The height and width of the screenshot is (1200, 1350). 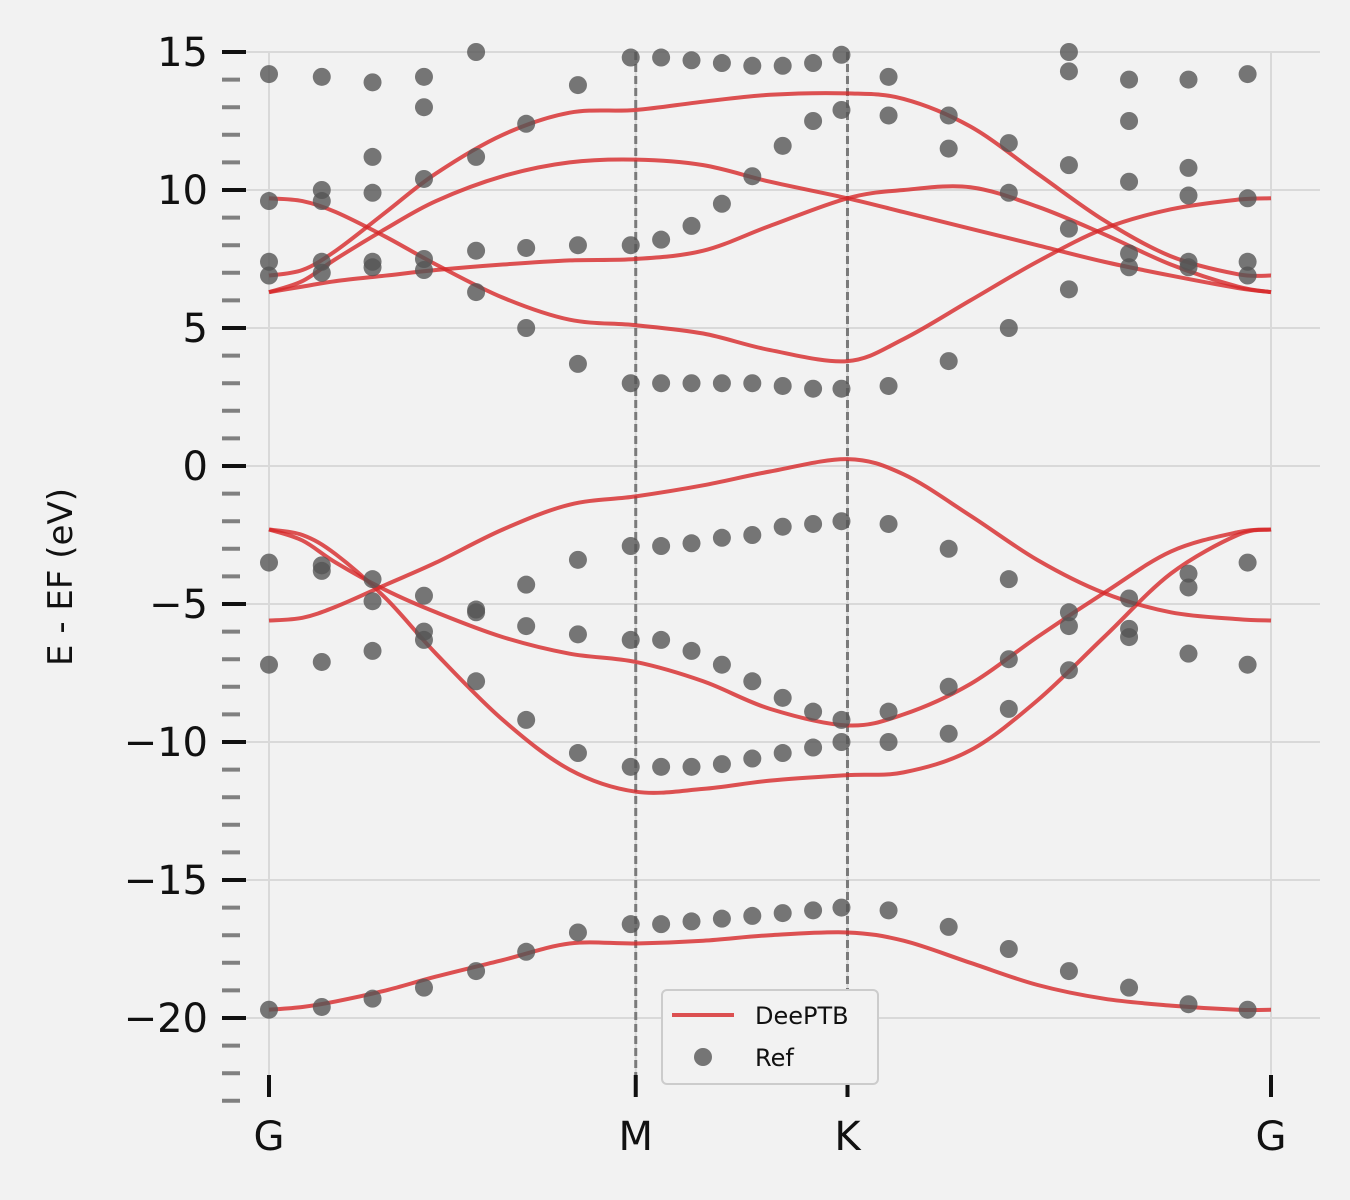 I want to click on y-tick-label: 5, so click(x=195, y=329).